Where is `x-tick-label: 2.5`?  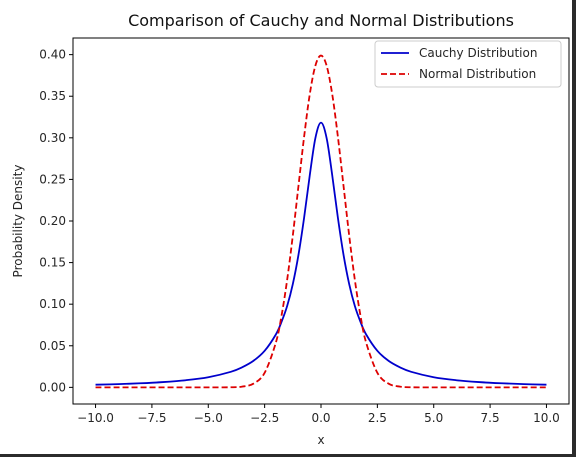
x-tick-label: 2.5 is located at coordinates (377, 418).